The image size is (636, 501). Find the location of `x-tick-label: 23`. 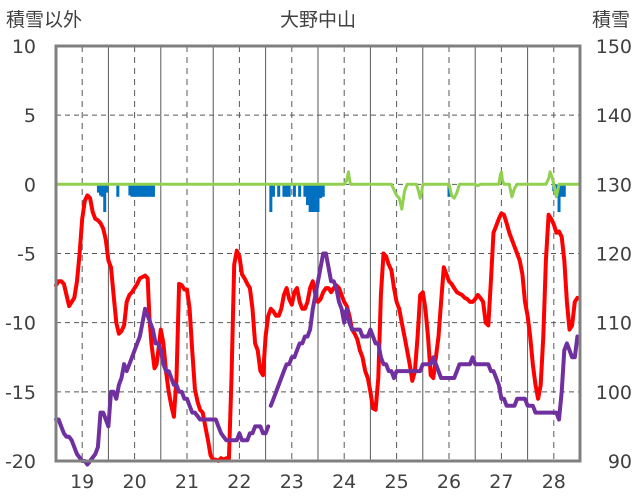

x-tick-label: 23 is located at coordinates (292, 482).